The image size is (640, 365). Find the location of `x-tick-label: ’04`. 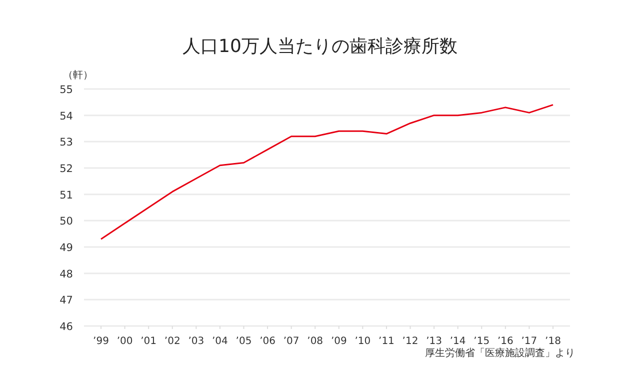

x-tick-label: ’04 is located at coordinates (220, 341).